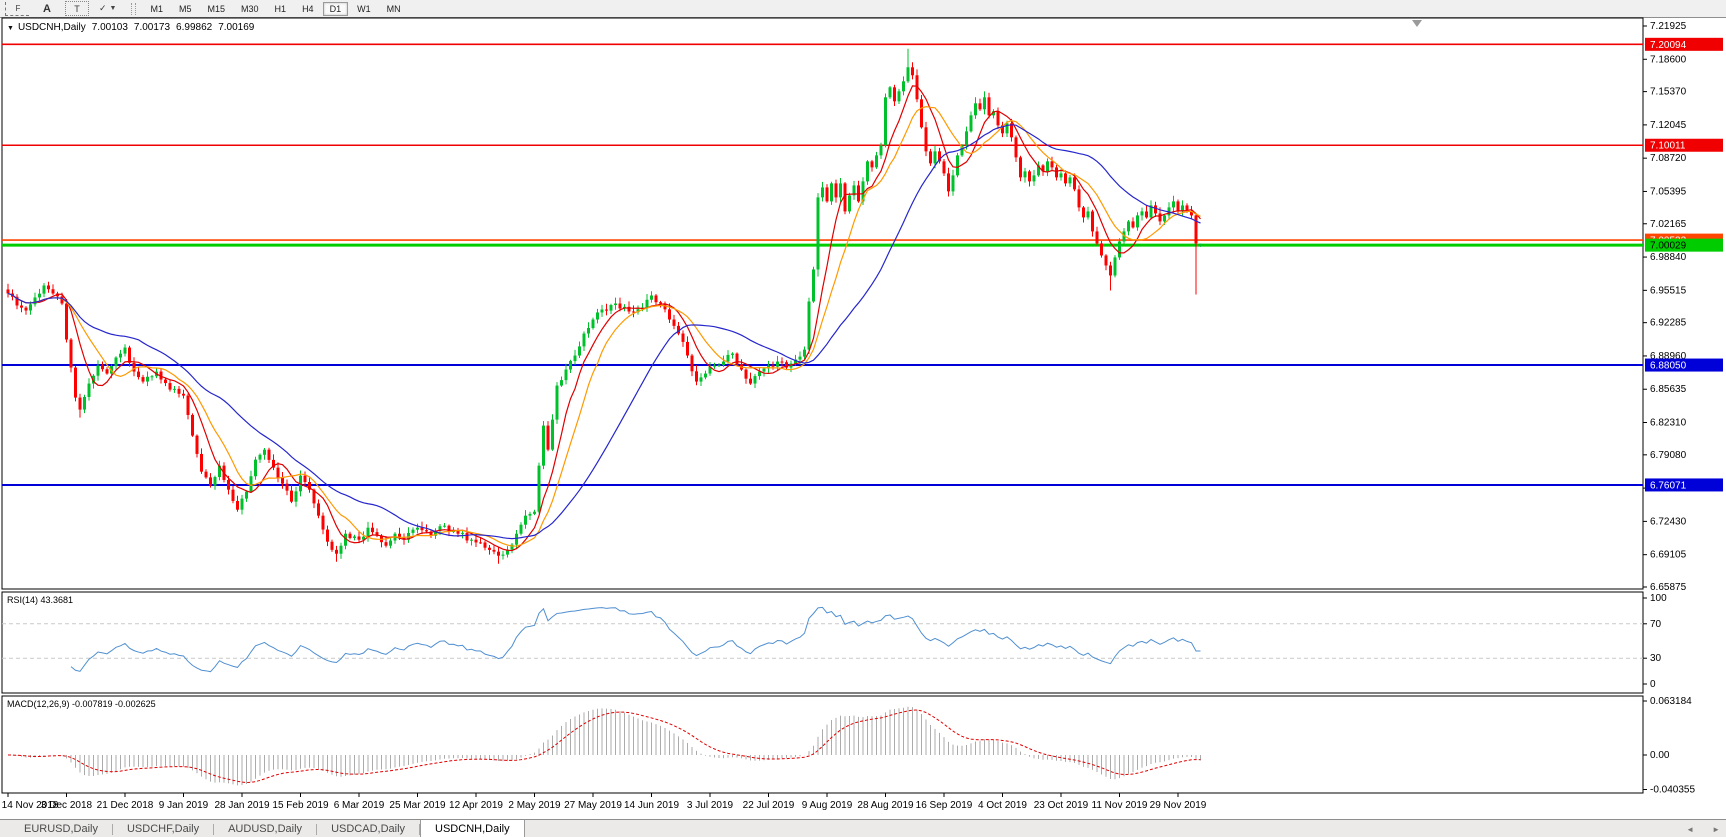 The width and height of the screenshot is (1726, 837). What do you see at coordinates (113, 8) in the screenshot?
I see `chevron-down-icon: ▼` at bounding box center [113, 8].